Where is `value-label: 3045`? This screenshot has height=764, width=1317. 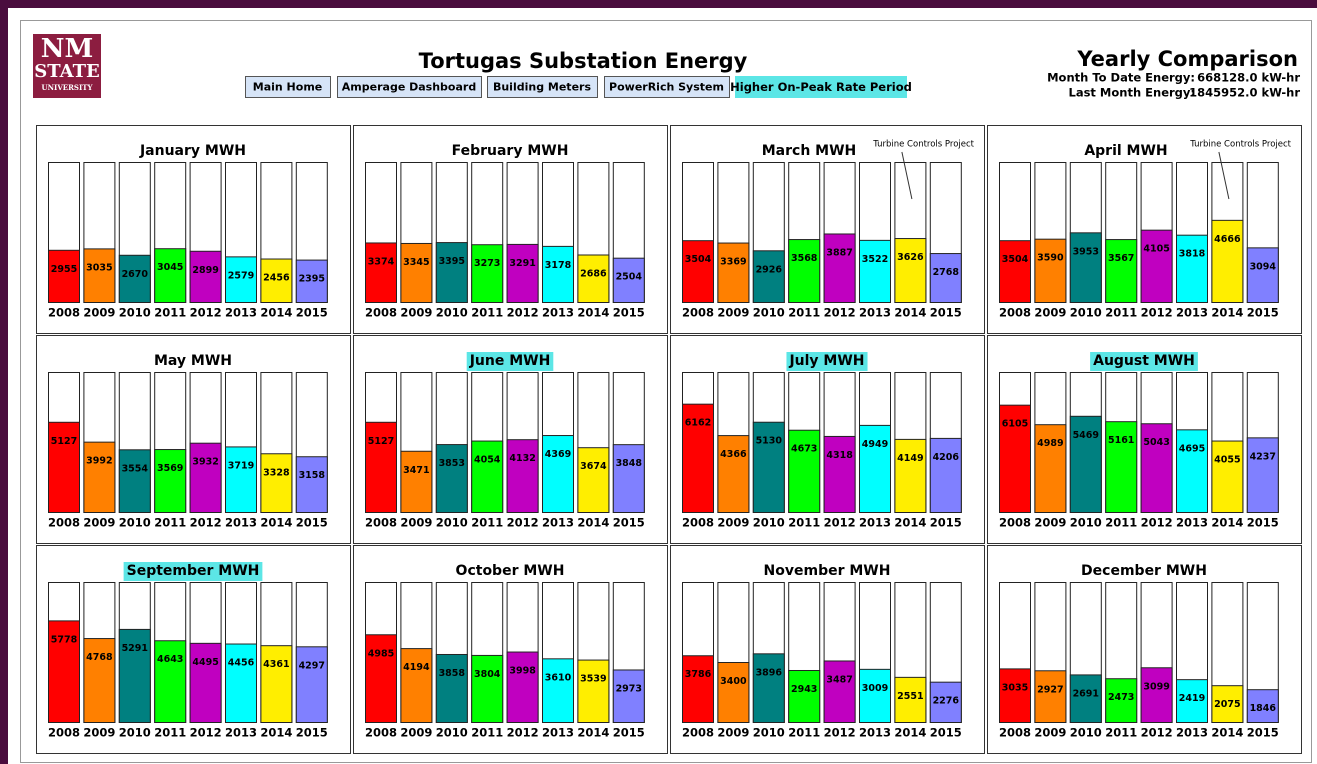
value-label: 3045 is located at coordinates (170, 267).